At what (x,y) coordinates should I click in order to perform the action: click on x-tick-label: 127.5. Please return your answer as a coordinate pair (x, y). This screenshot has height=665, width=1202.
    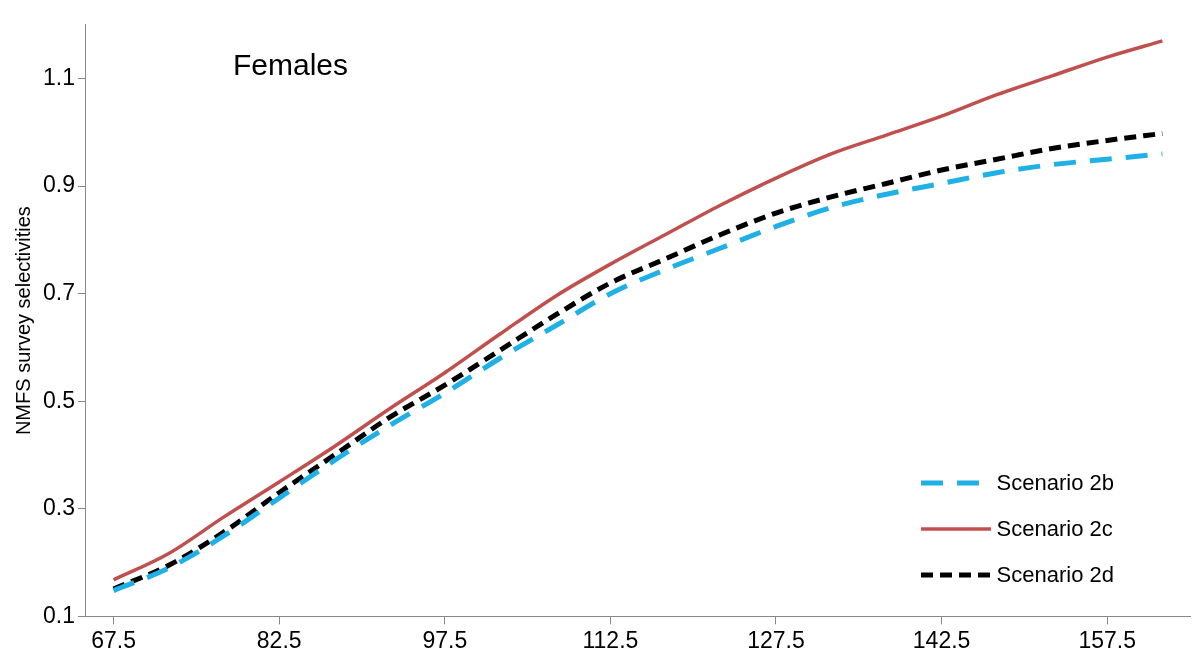
    Looking at the image, I should click on (776, 639).